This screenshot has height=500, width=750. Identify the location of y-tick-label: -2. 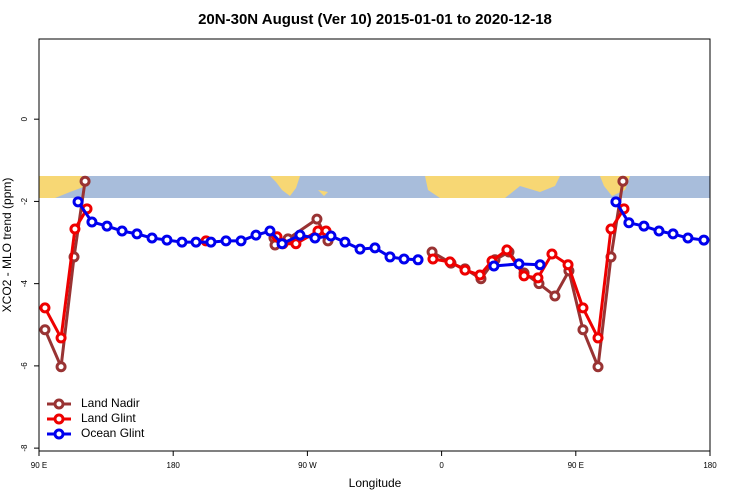
(24, 201).